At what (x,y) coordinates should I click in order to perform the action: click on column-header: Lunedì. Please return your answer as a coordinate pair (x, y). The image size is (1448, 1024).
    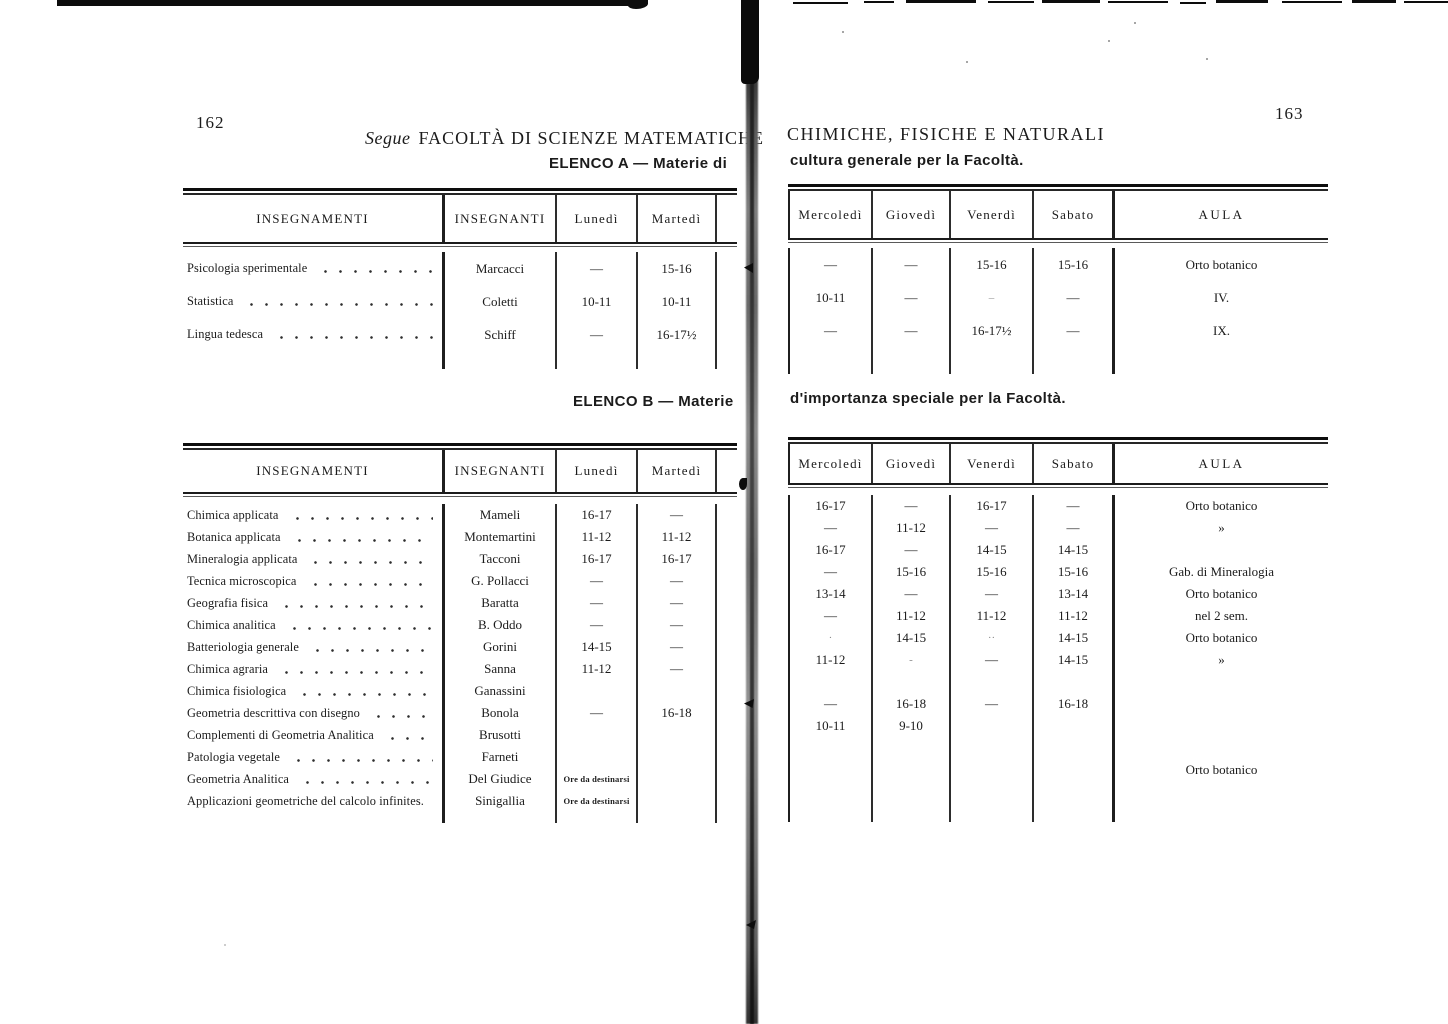
    Looking at the image, I should click on (597, 471).